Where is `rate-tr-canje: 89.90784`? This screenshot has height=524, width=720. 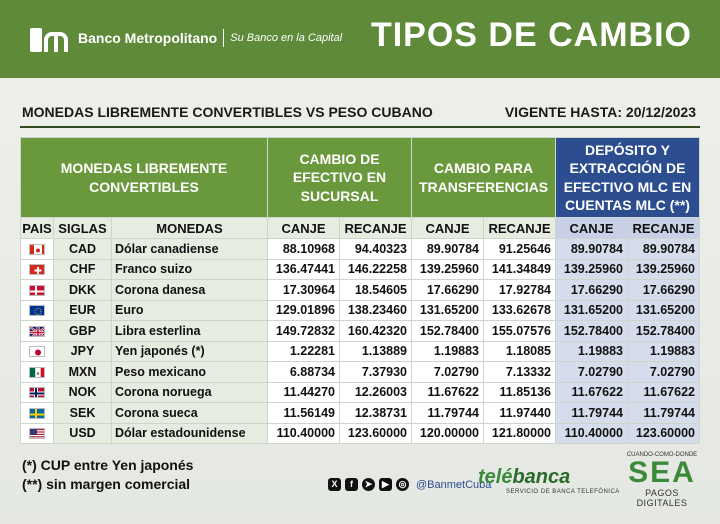 rate-tr-canje: 89.90784 is located at coordinates (447, 249).